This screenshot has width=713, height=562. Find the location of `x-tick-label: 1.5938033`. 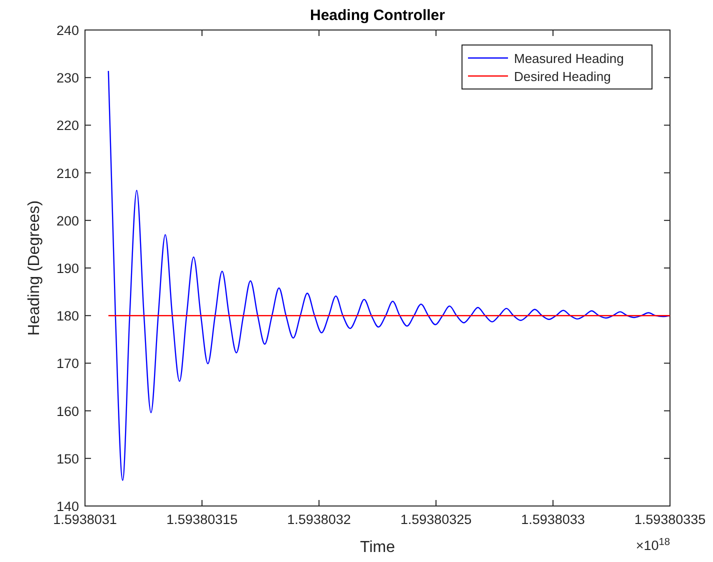

x-tick-label: 1.5938033 is located at coordinates (553, 519).